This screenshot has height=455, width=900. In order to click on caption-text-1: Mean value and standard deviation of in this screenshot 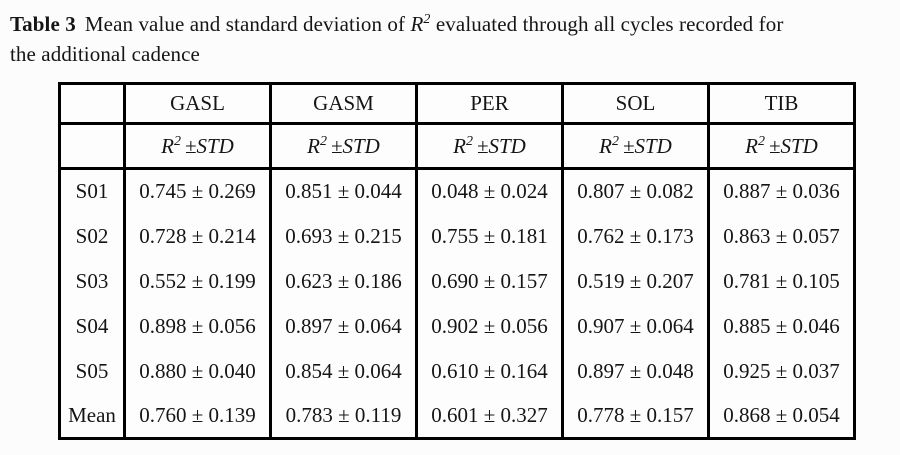, I will do `click(245, 24)`.